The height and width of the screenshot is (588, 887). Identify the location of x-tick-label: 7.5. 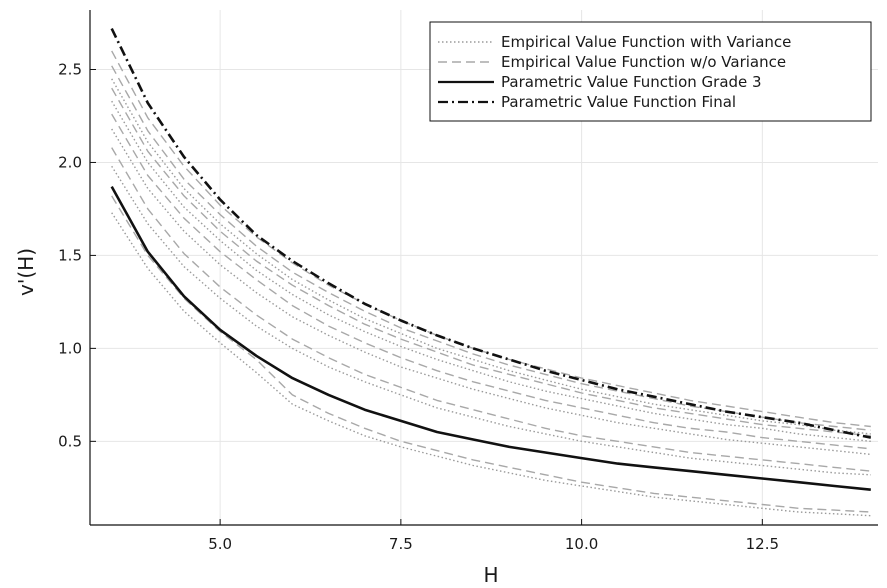
(401, 544).